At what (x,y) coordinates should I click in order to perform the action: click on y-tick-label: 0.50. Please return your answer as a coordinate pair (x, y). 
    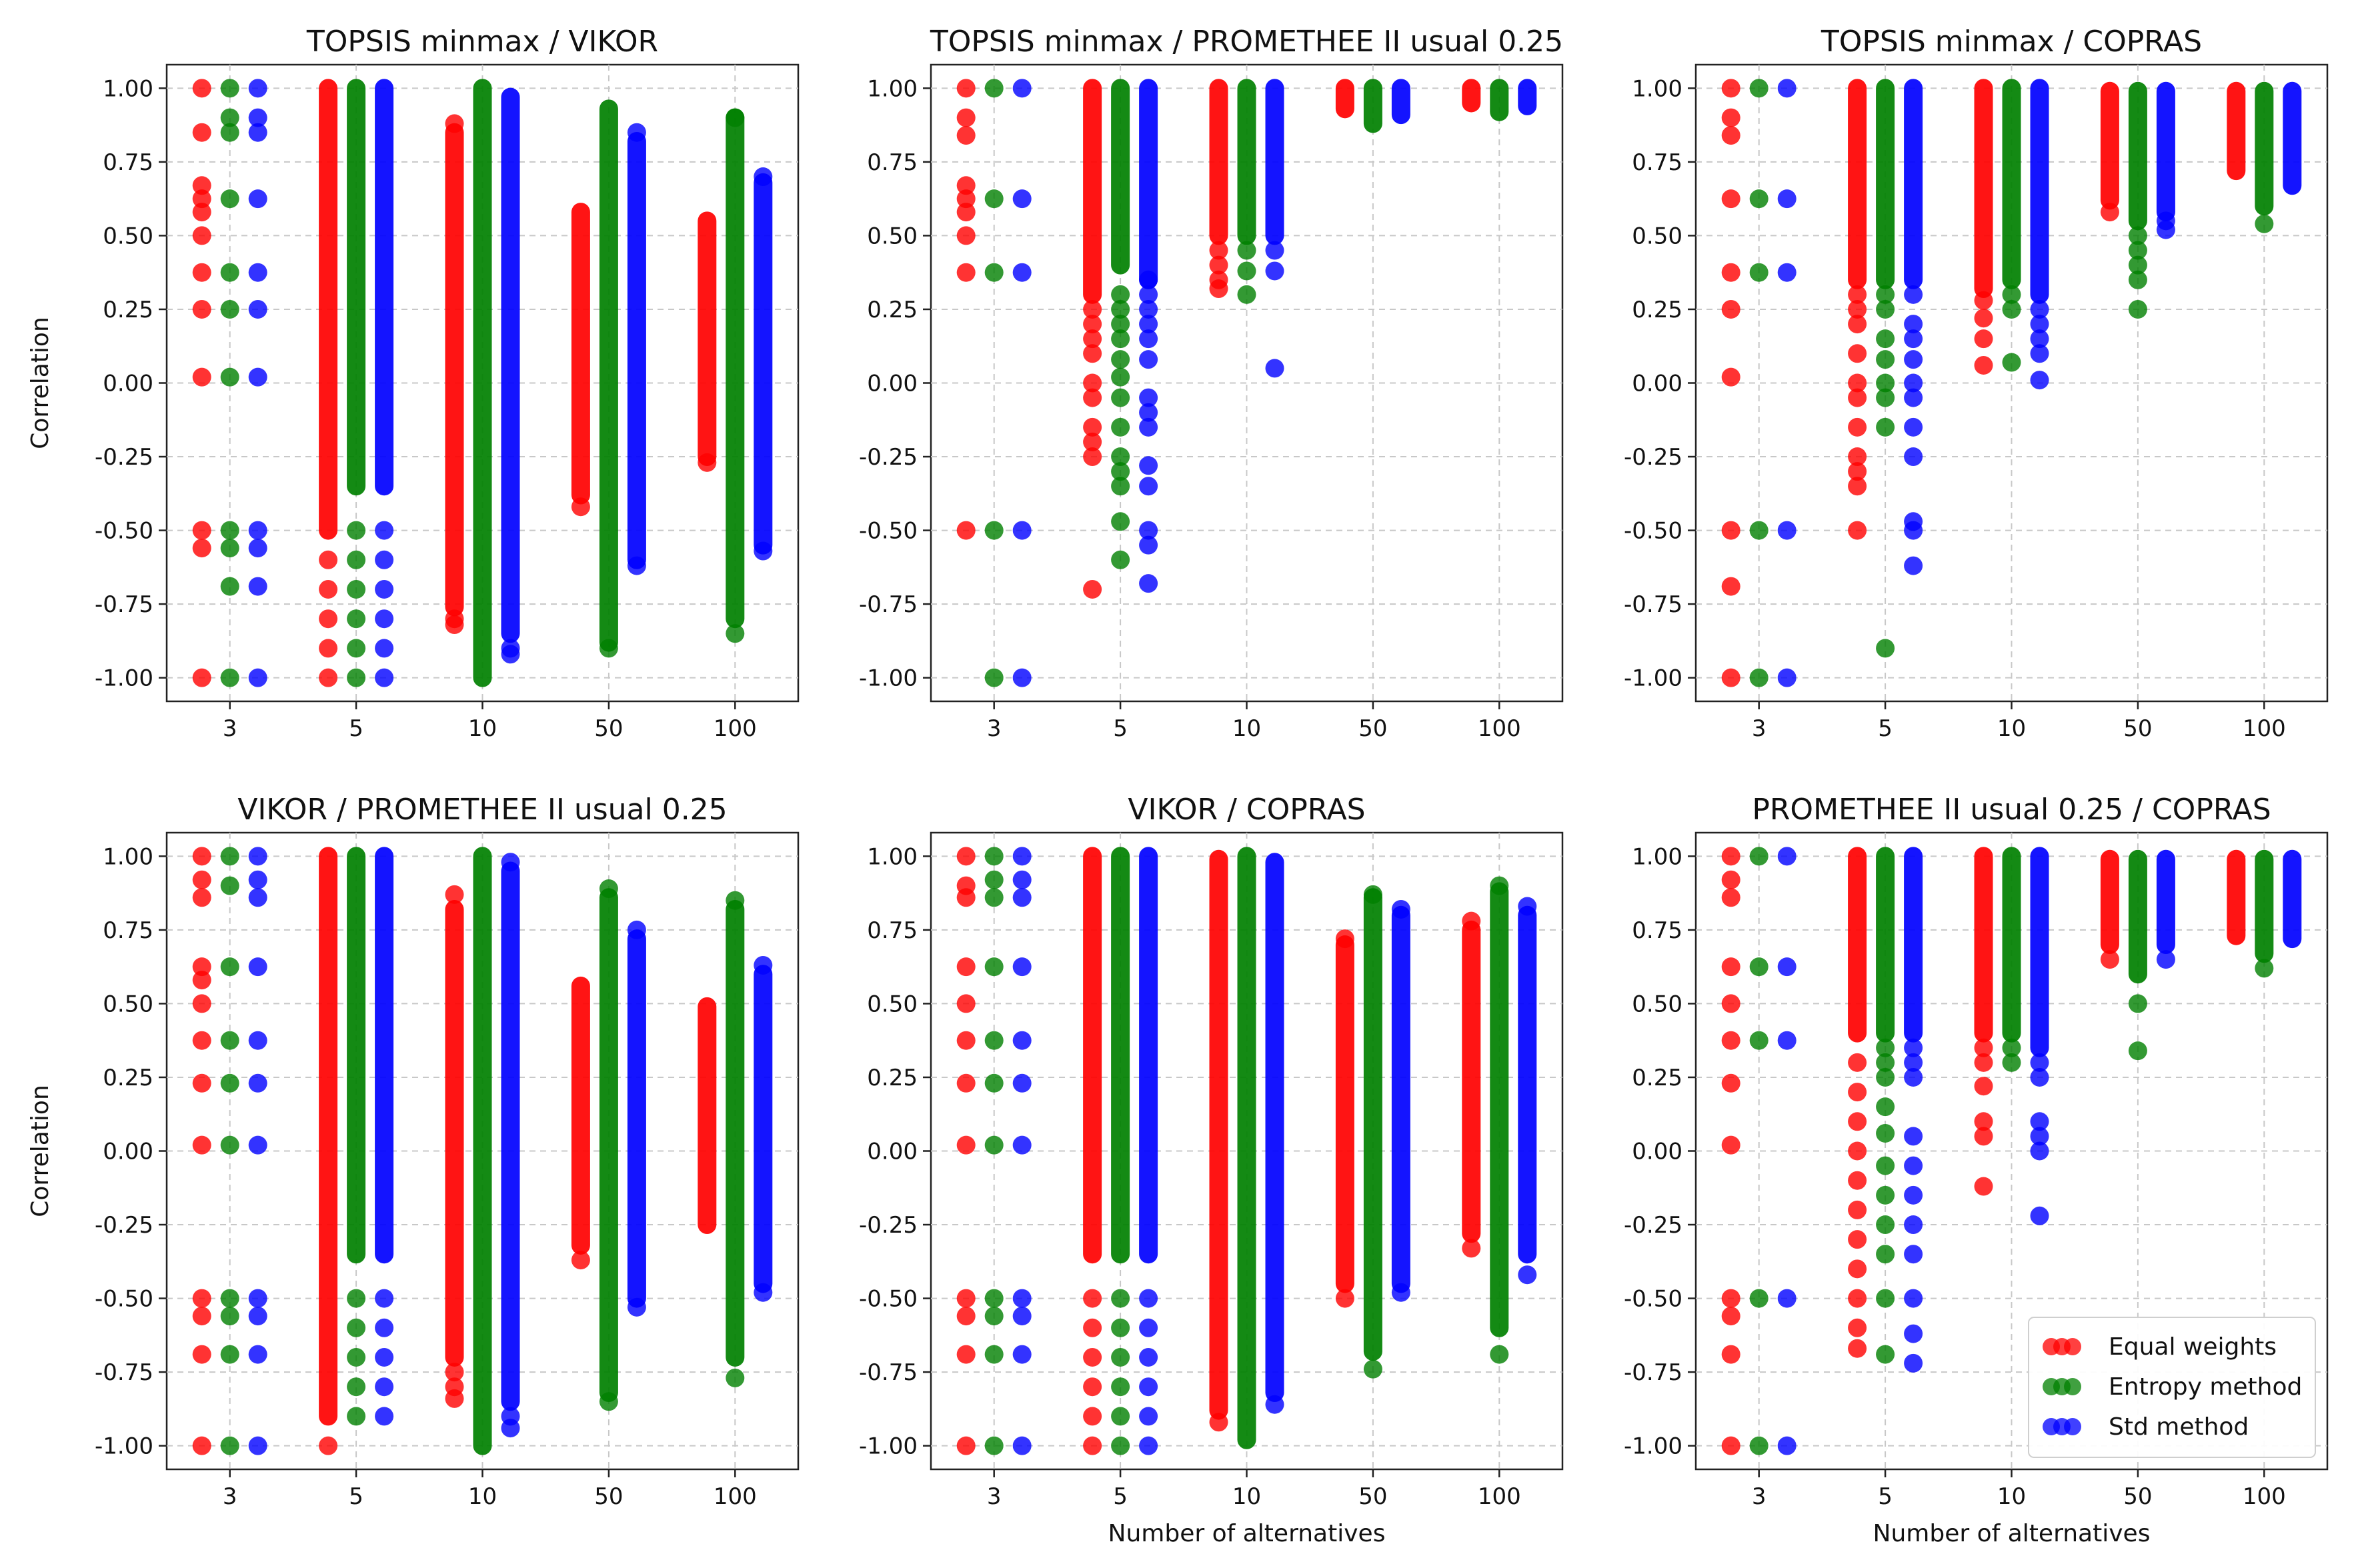
    Looking at the image, I should click on (893, 1004).